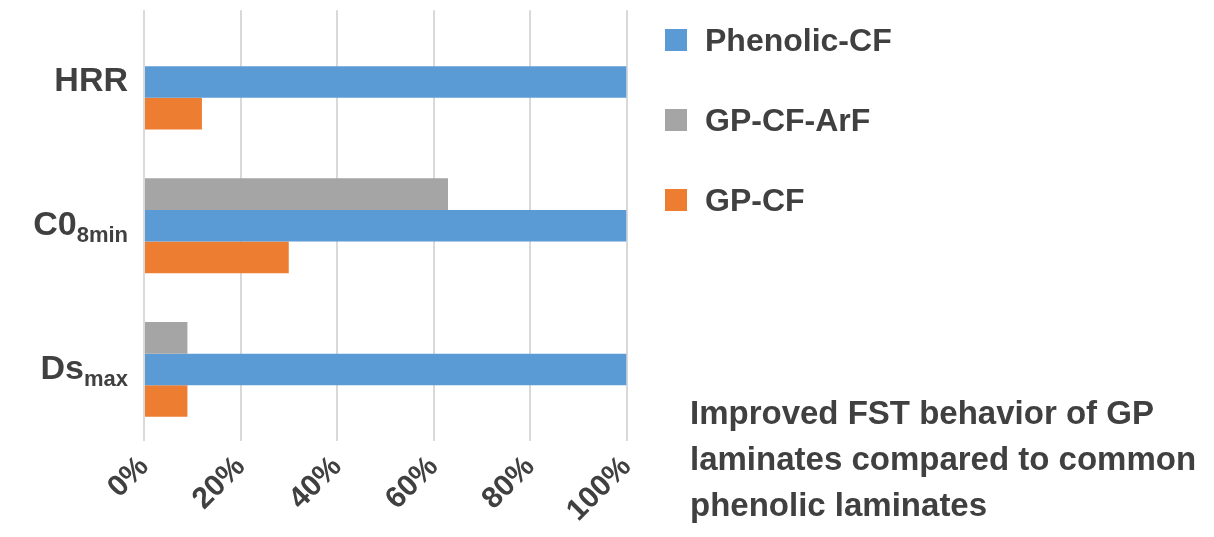  What do you see at coordinates (314, 481) in the screenshot?
I see `x-tick-label: 40%` at bounding box center [314, 481].